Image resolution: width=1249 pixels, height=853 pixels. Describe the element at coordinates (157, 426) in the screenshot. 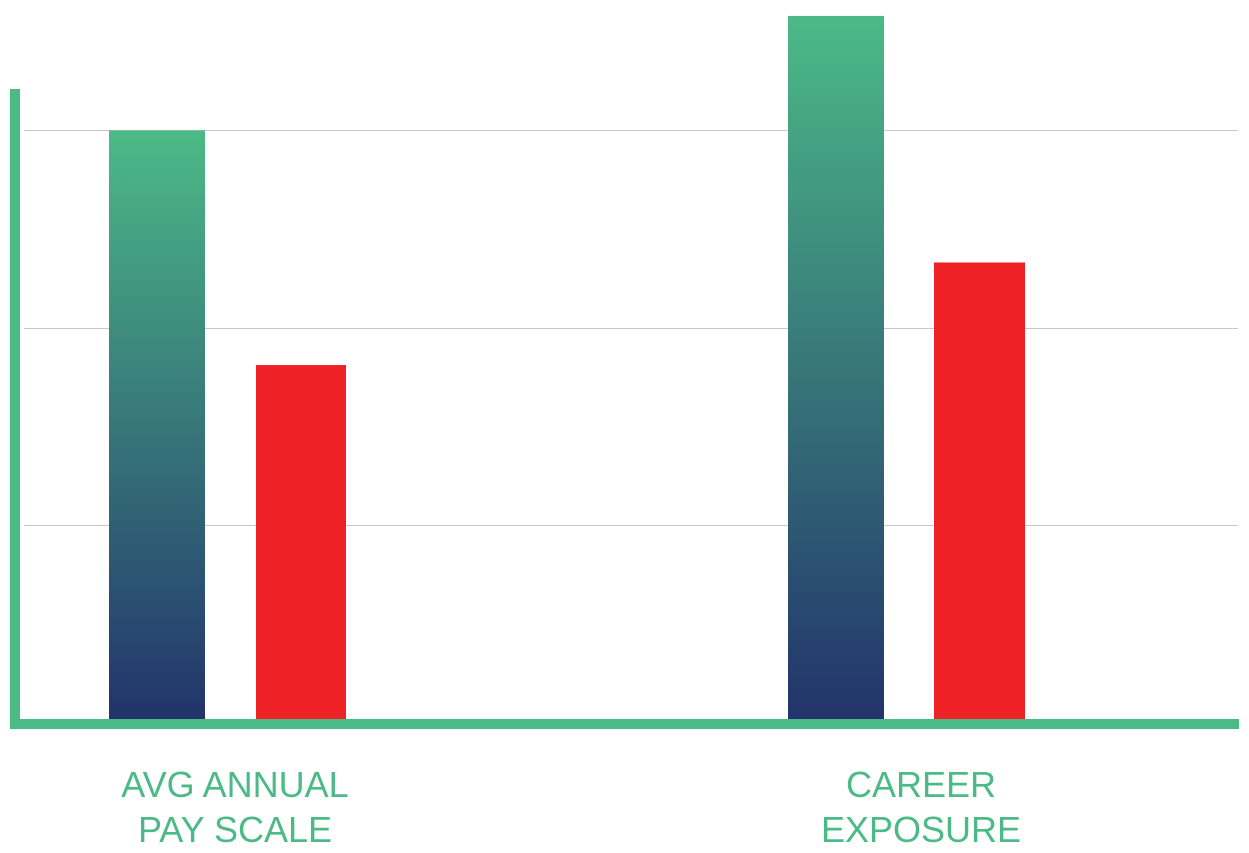

I see `bar-series1-category1` at that location.